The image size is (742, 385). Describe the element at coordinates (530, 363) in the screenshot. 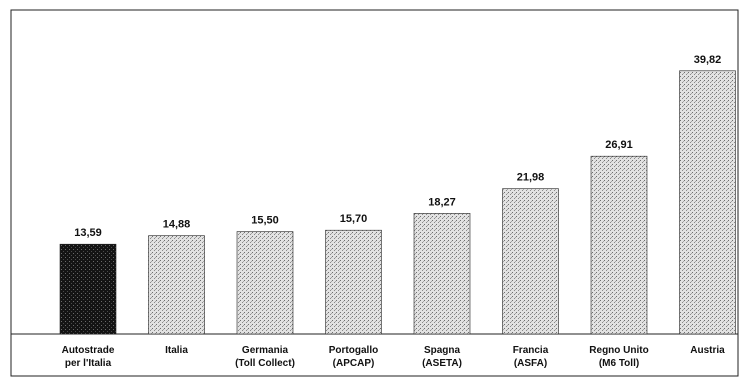

I see `tick-label-francia-asfa-line2: (ASFA)` at that location.